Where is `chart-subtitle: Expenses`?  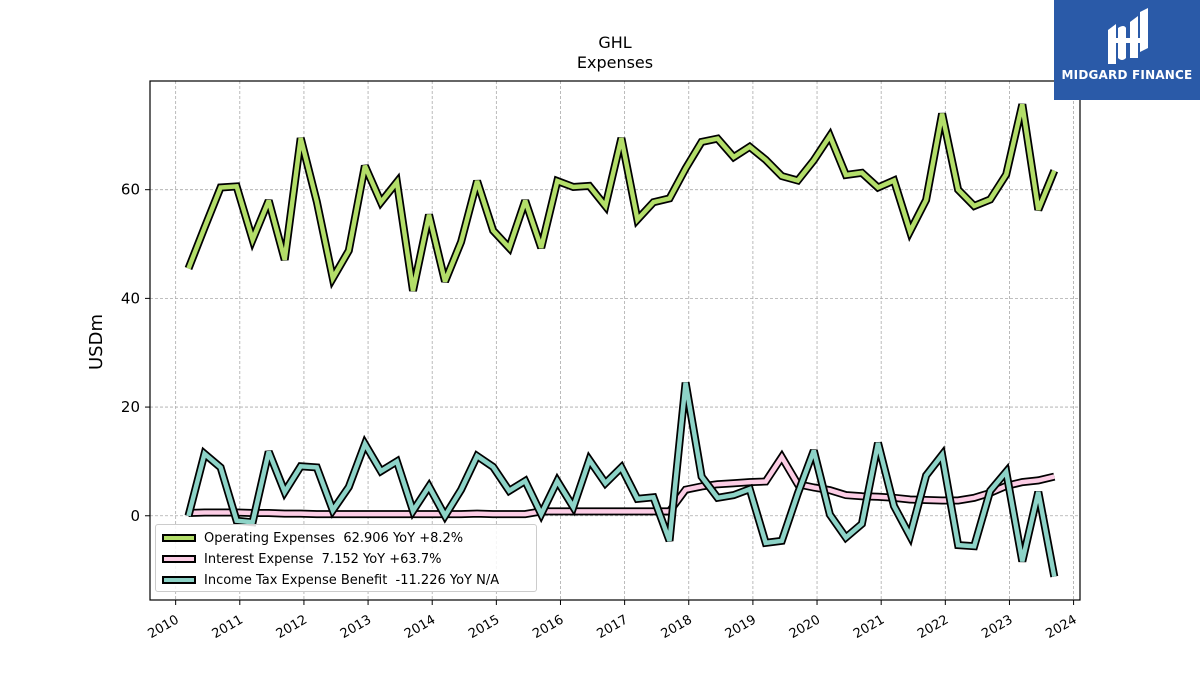
chart-subtitle: Expenses is located at coordinates (615, 62).